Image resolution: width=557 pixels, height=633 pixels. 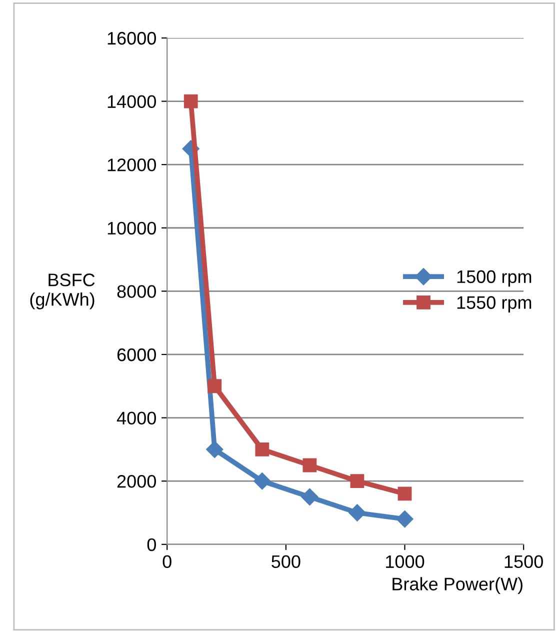 I want to click on x-tick-label: 500, so click(x=286, y=561).